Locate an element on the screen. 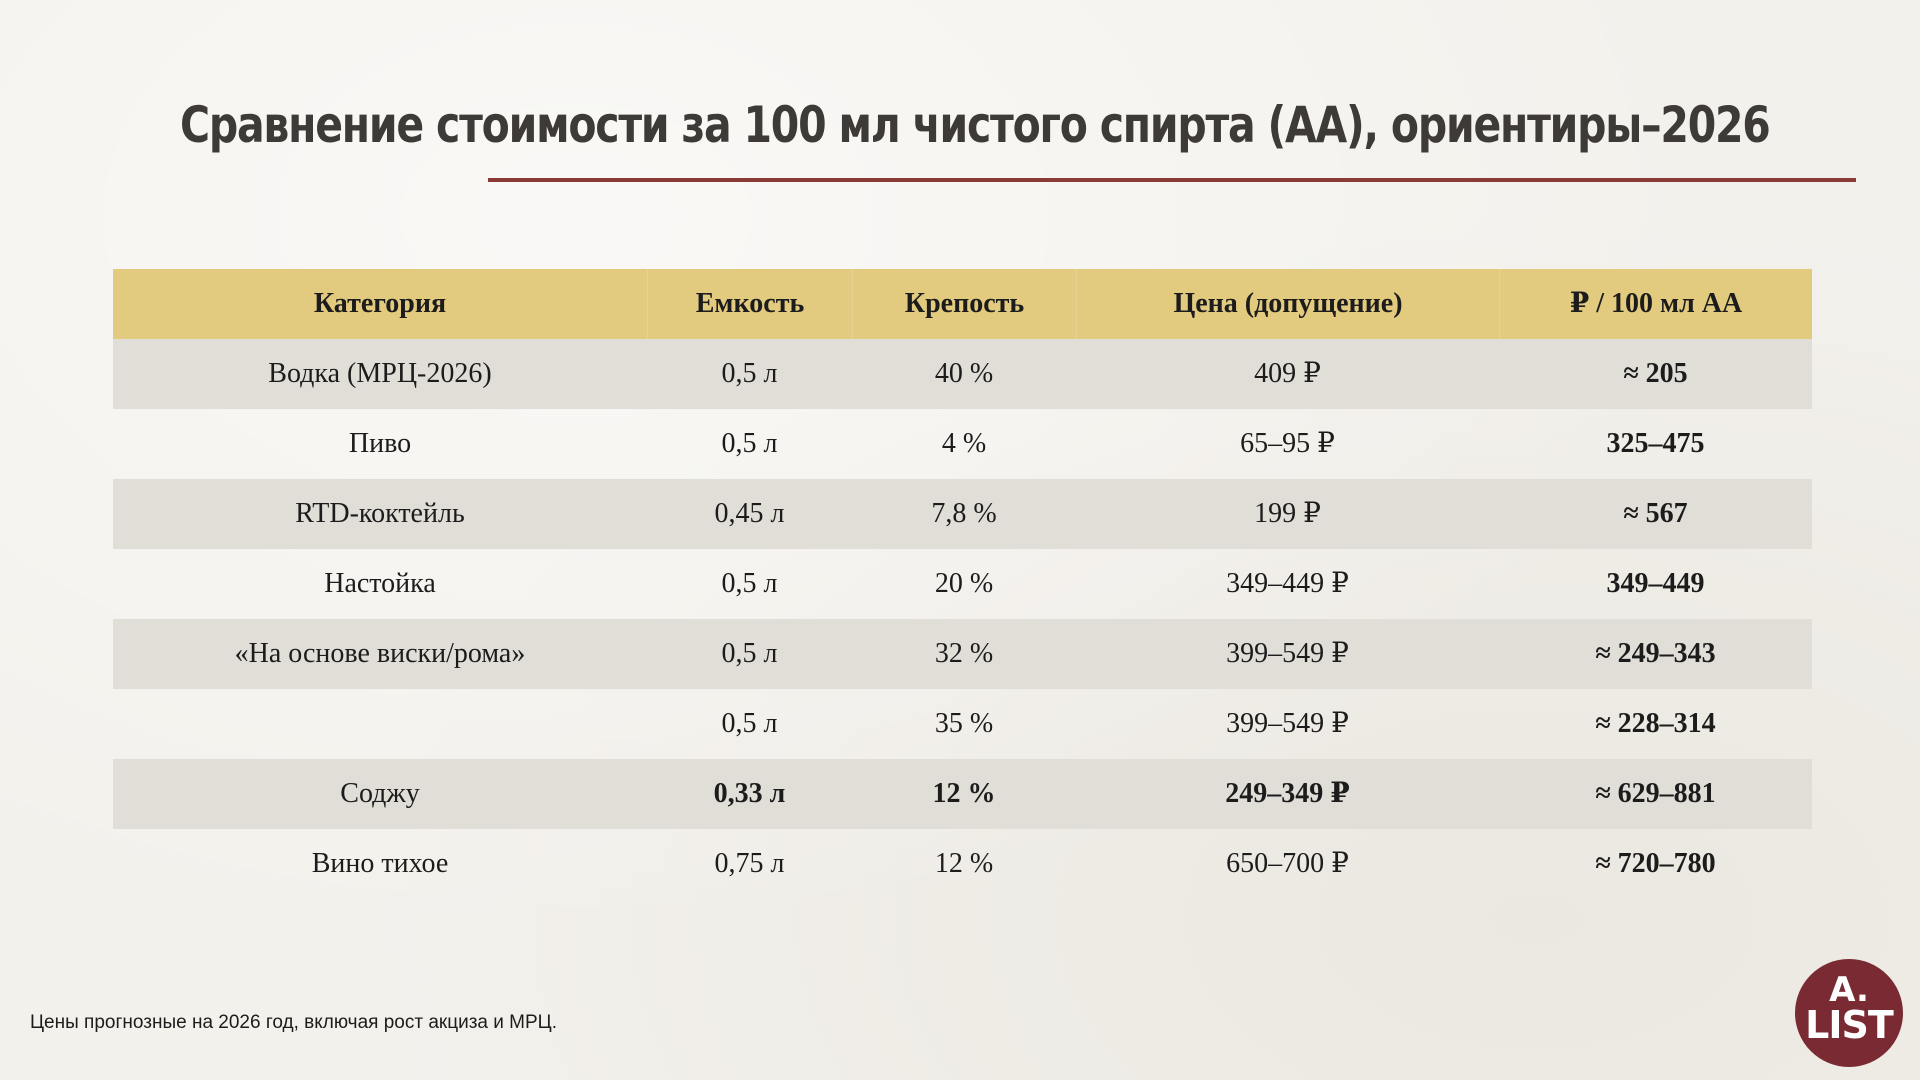 Image resolution: width=1920 pixels, height=1080 pixels. cell-price: 650–700 ₽ is located at coordinates (1287, 863).